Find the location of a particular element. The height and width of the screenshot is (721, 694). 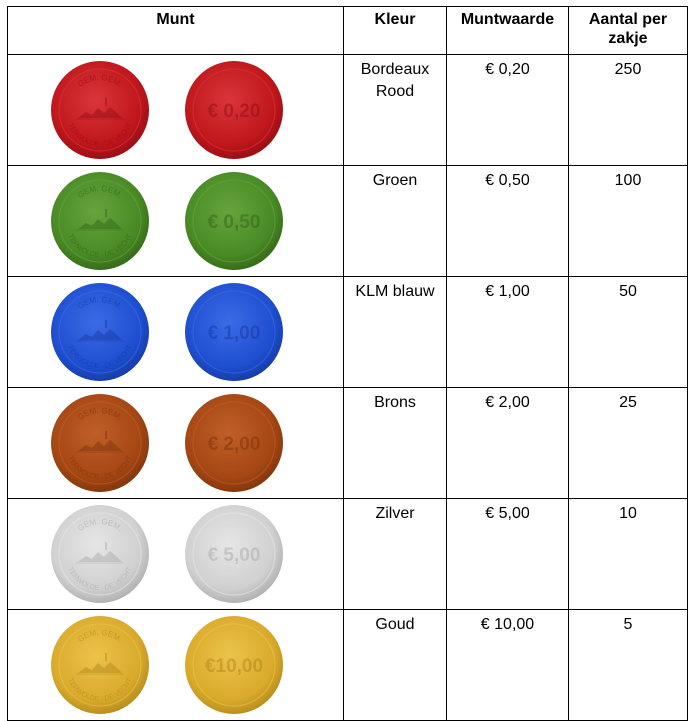

kleur-cell: Brons is located at coordinates (395, 443).